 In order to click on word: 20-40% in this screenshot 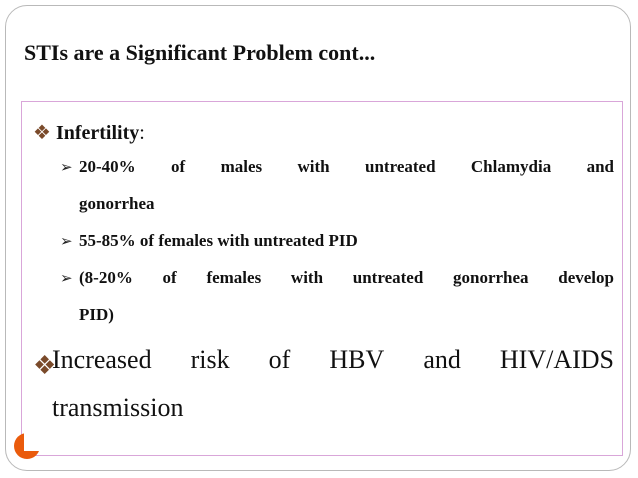, I will do `click(107, 166)`.